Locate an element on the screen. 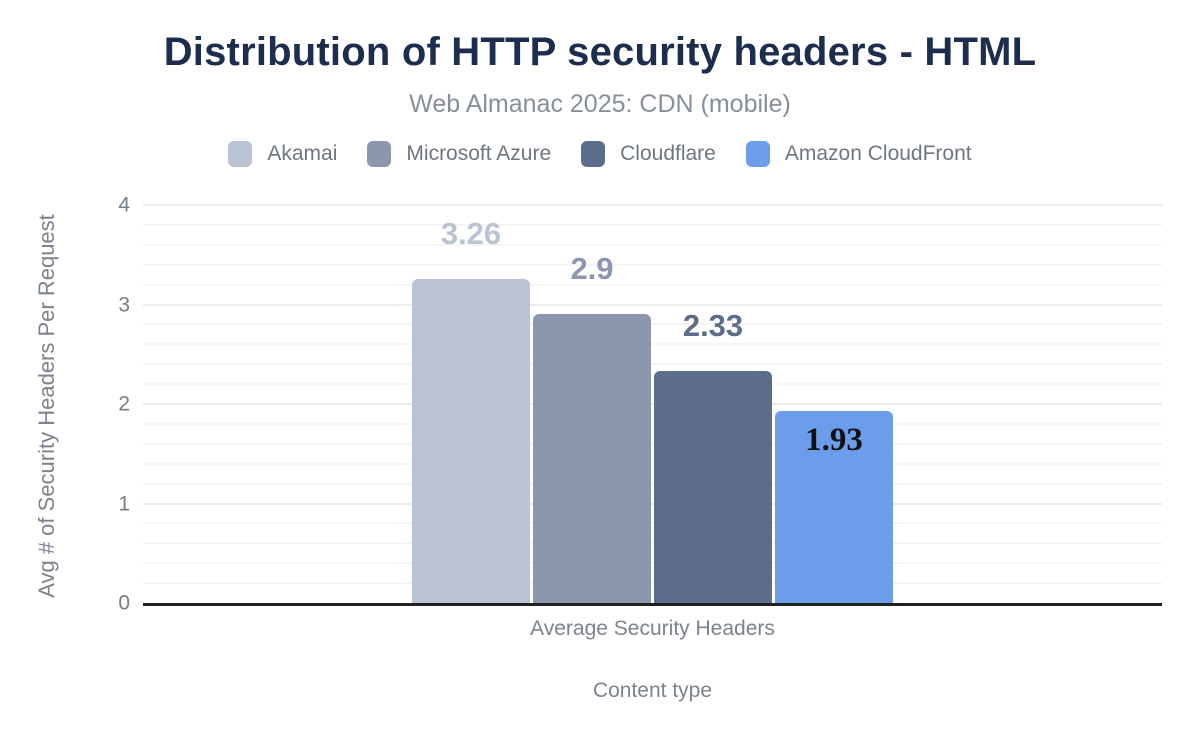 This screenshot has height=742, width=1200. legend-label: Microsoft Azure is located at coordinates (479, 153).